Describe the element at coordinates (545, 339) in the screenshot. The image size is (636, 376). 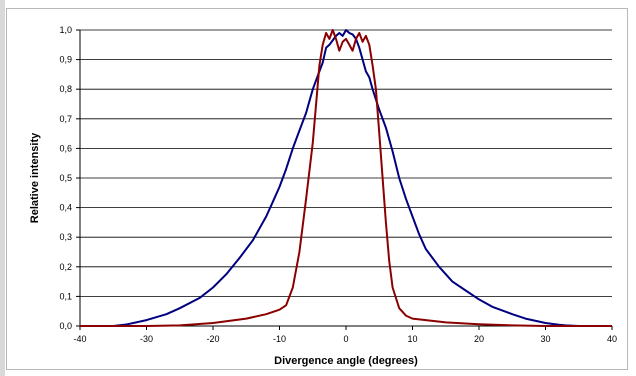
I see `x-tick-label: 30` at that location.